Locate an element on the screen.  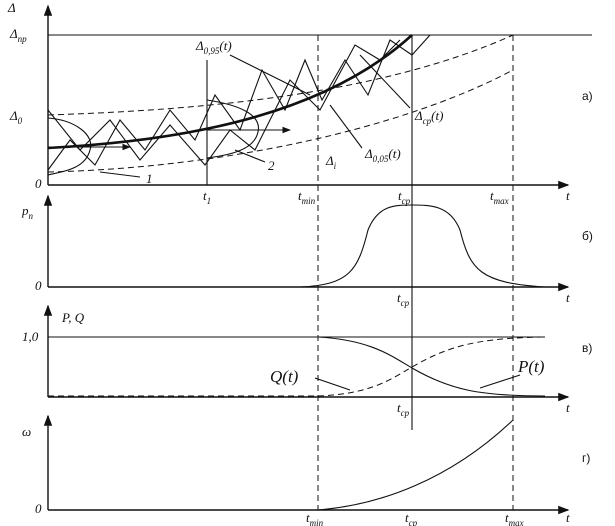
label-part: 1 is located at coordinates (149, 178).